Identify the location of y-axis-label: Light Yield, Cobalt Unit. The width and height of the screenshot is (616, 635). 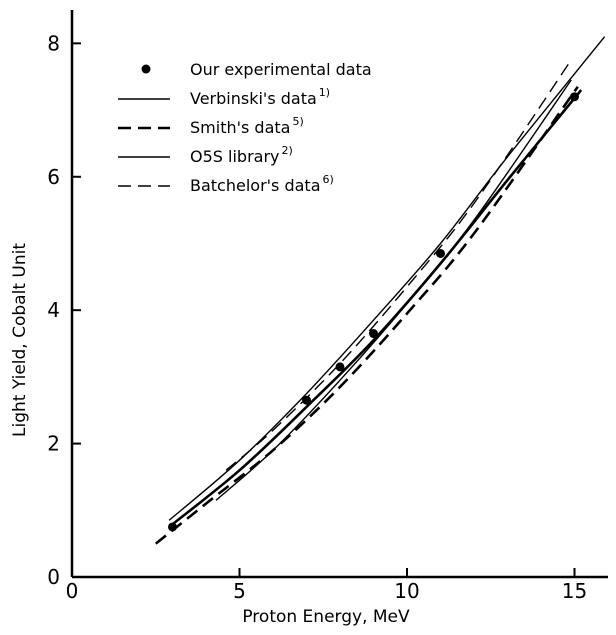
(20, 340).